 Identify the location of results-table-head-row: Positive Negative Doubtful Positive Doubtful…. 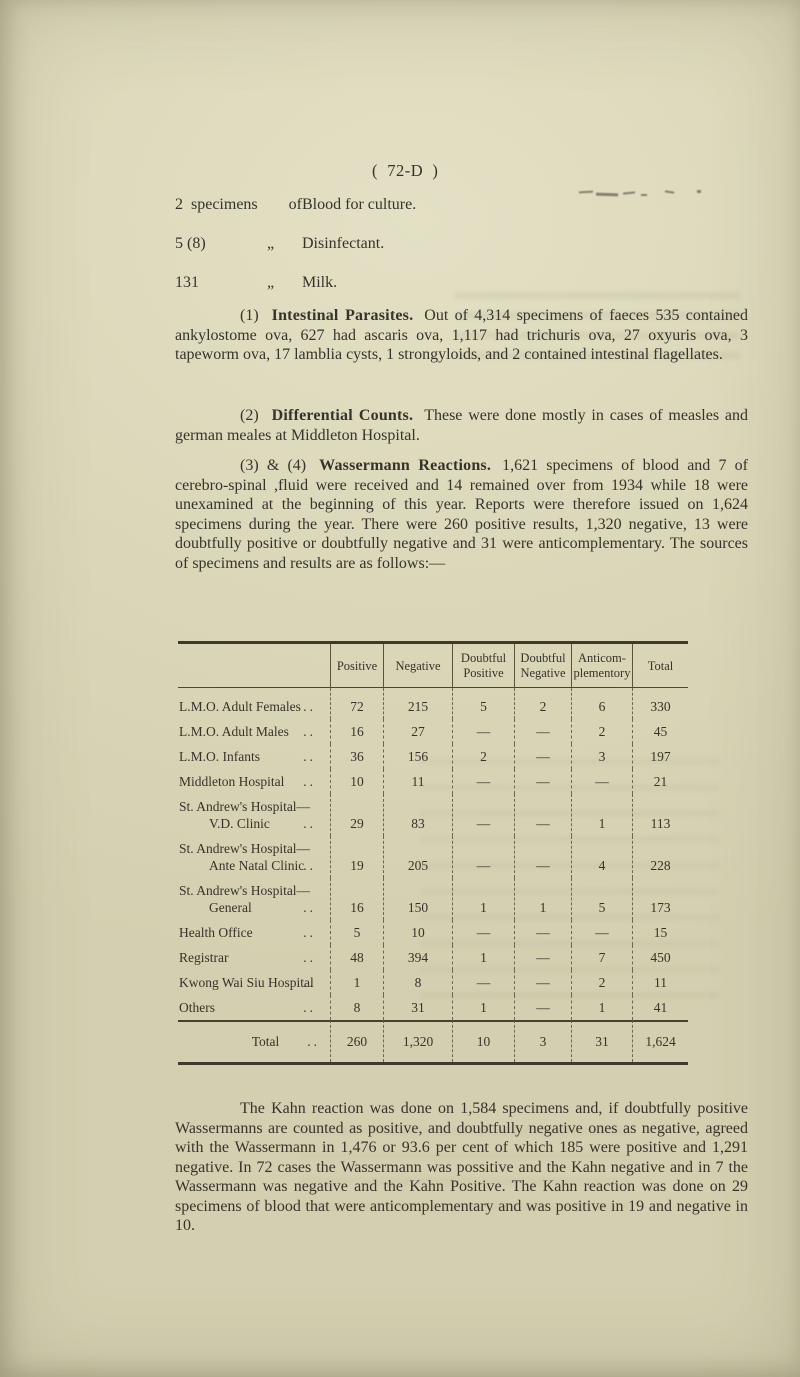
(433, 666).